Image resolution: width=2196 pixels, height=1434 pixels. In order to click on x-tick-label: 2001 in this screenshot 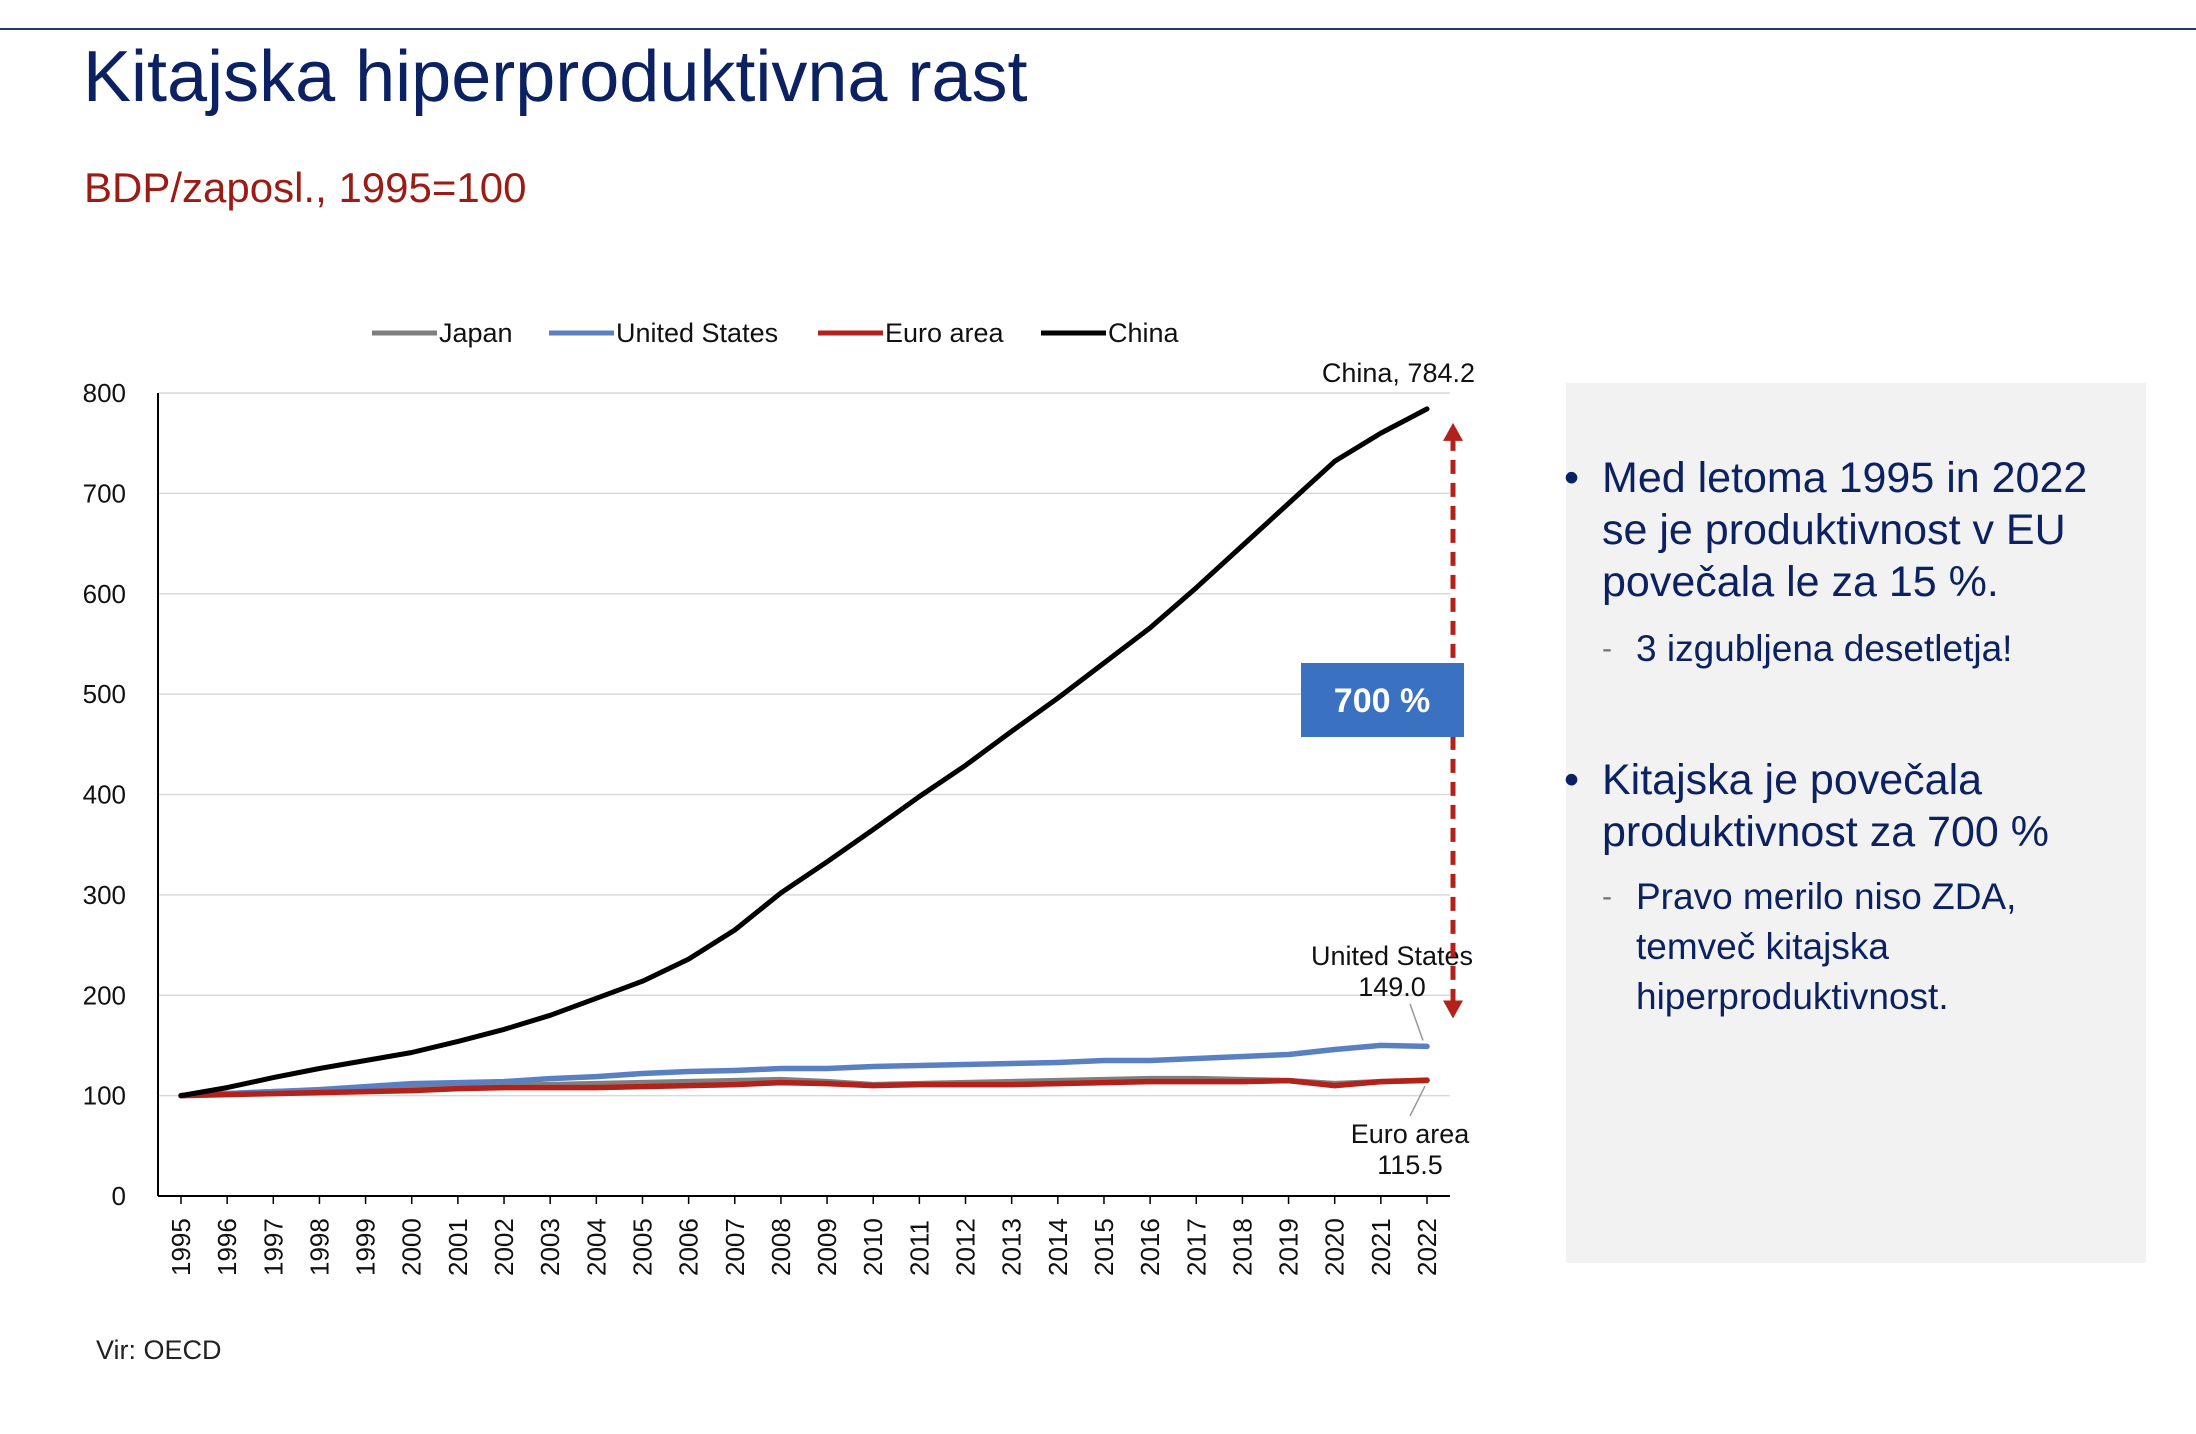, I will do `click(458, 1247)`.